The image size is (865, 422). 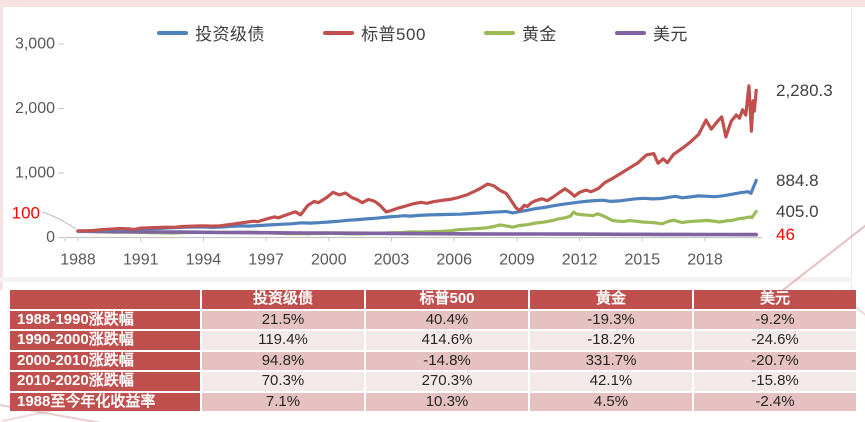 What do you see at coordinates (283, 340) in the screenshot?
I see `table-value-cell: 119.4%` at bounding box center [283, 340].